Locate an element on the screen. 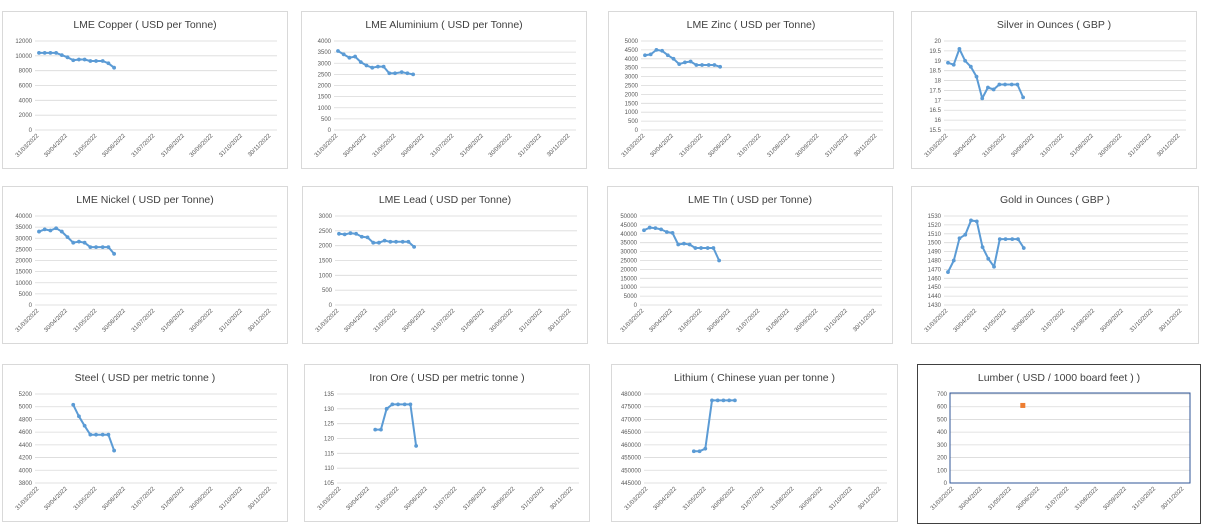 The image size is (1205, 530). y-tick-label: 1430 is located at coordinates (935, 306).